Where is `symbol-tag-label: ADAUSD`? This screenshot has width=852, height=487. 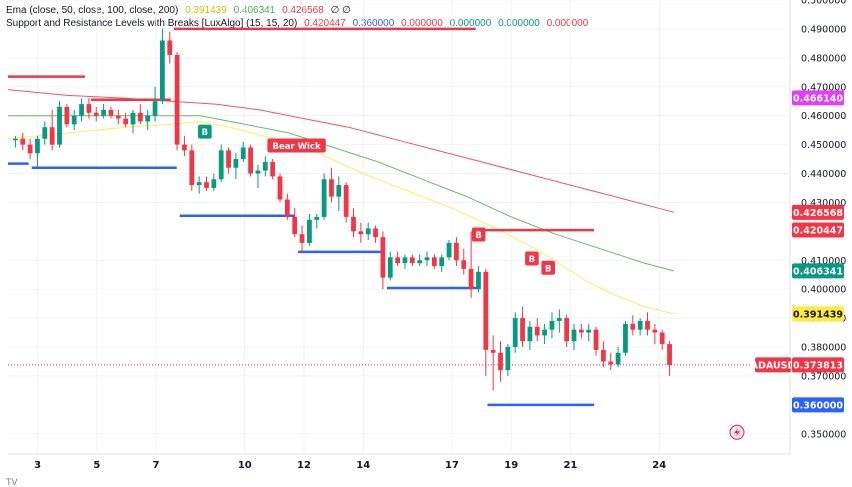
symbol-tag-label: ADAUSD is located at coordinates (773, 365).